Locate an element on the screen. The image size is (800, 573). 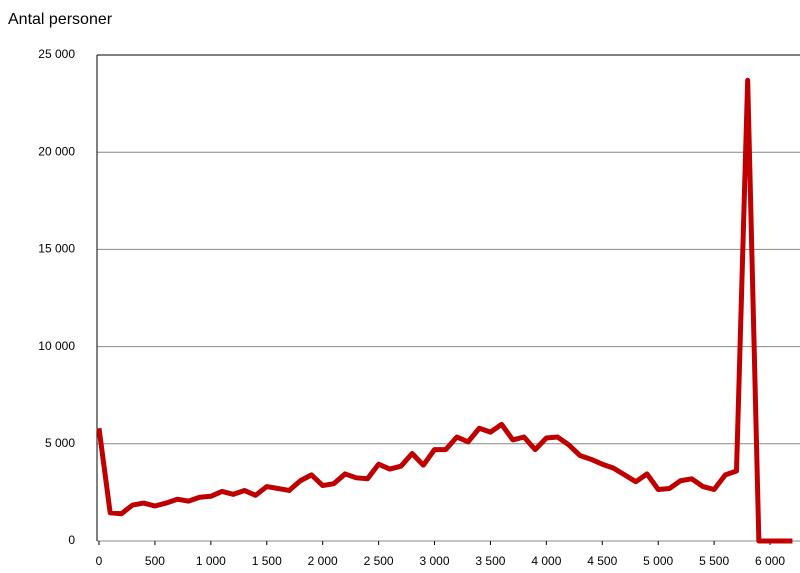
y-tick-label: 10 000 is located at coordinates (56, 346).